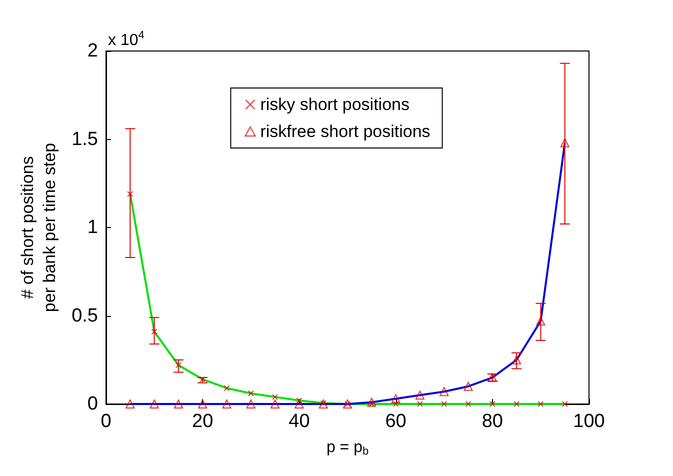 This screenshot has width=673, height=476. I want to click on y-axis-title: # of short positions per bank per time step, so click(39, 227).